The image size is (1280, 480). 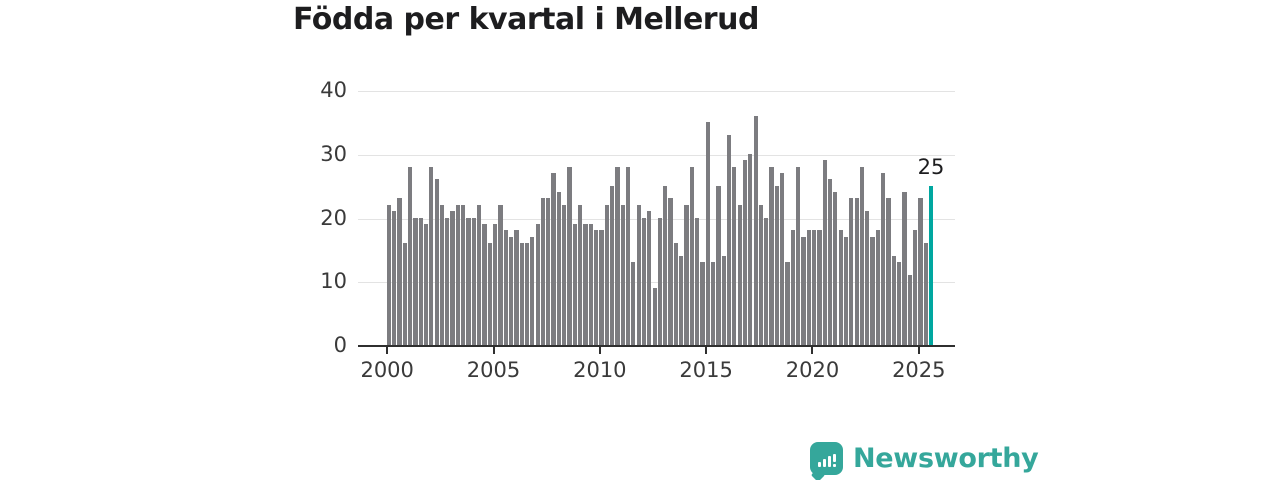 I want to click on newsworthy-logo: Newsworthy, so click(x=924, y=458).